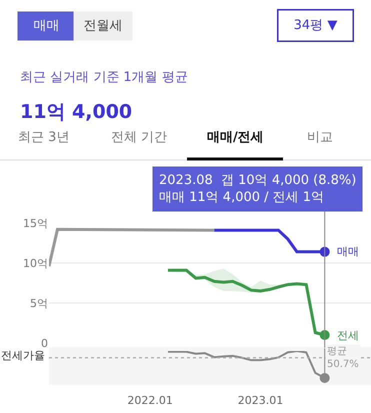 This screenshot has height=413, width=371. I want to click on ref-line-label: 평균 50.7%, so click(343, 358).